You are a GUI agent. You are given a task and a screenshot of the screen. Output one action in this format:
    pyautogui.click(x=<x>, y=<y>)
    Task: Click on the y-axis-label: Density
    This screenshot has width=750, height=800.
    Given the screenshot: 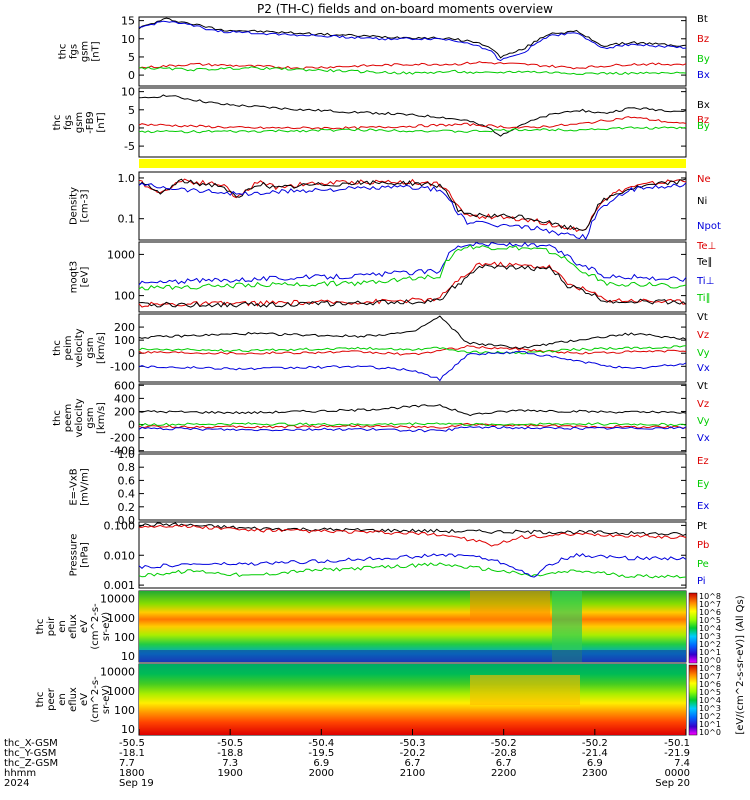 What is the action you would take?
    pyautogui.click(x=74, y=206)
    